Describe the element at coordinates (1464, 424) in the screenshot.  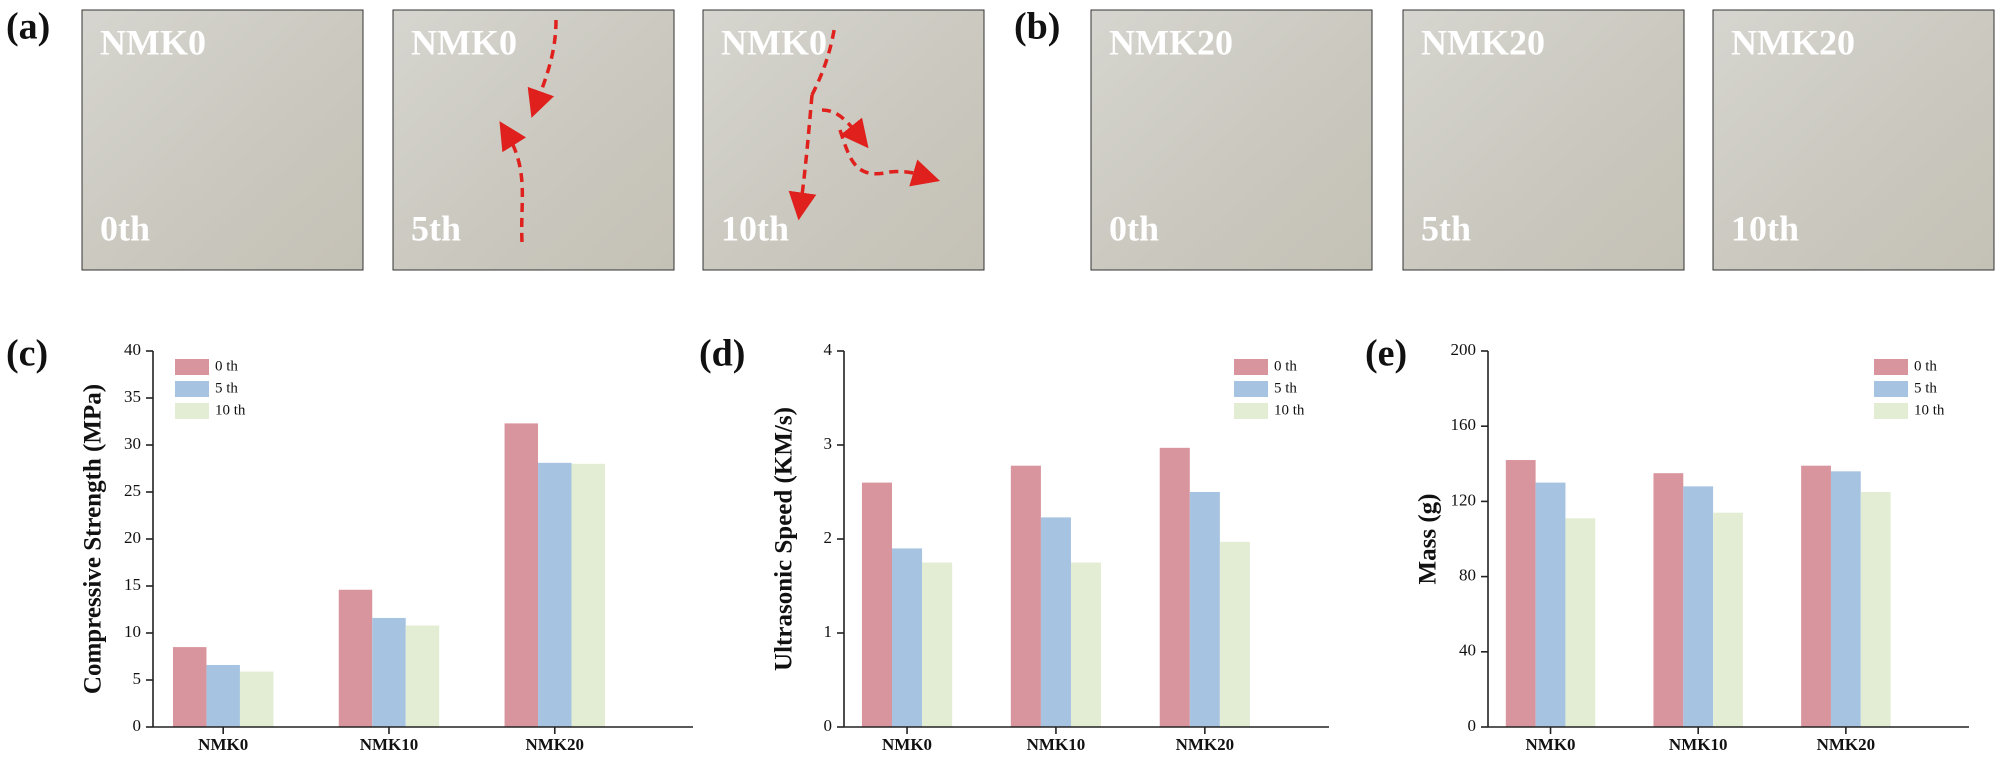
I see `y-tick-label: 160` at that location.